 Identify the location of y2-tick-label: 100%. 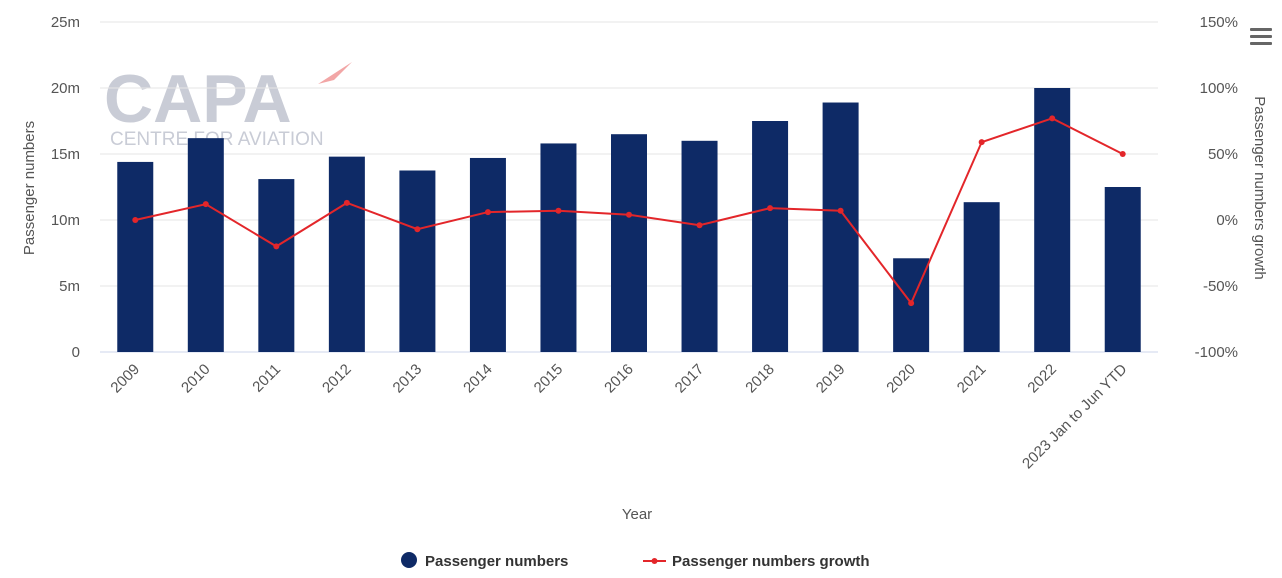
(1219, 88).